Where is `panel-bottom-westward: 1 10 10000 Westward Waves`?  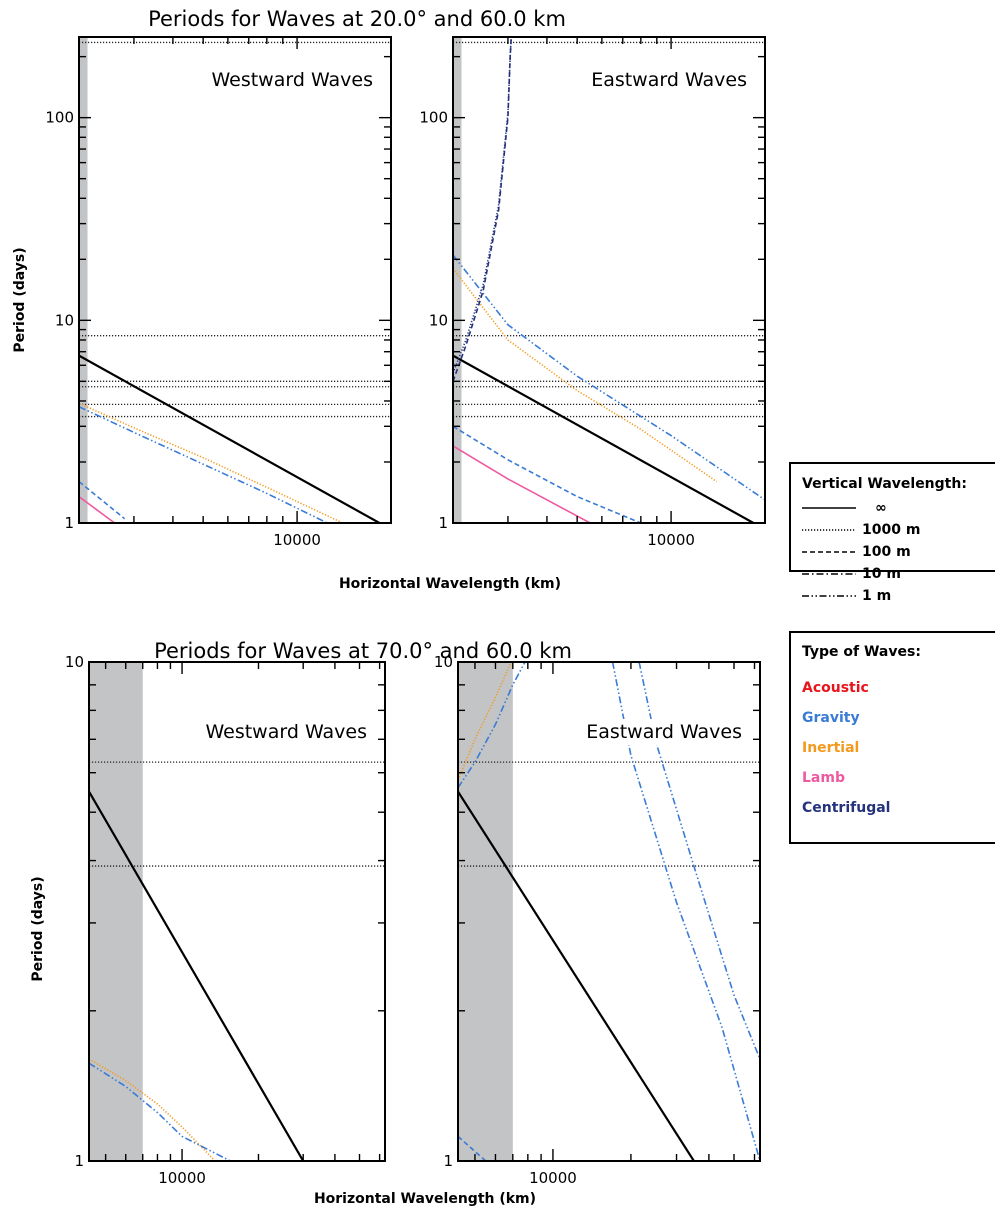
panel-bottom-westward: 1 10 10000 Westward Waves is located at coordinates (225, 920).